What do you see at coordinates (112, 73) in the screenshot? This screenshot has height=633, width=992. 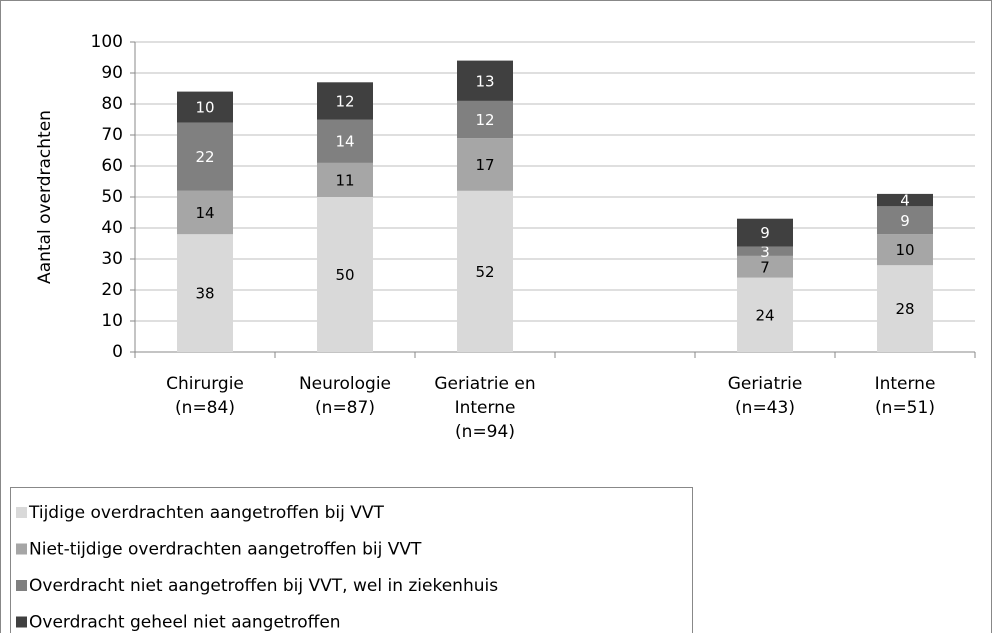 I see `y-tick-label: 90` at bounding box center [112, 73].